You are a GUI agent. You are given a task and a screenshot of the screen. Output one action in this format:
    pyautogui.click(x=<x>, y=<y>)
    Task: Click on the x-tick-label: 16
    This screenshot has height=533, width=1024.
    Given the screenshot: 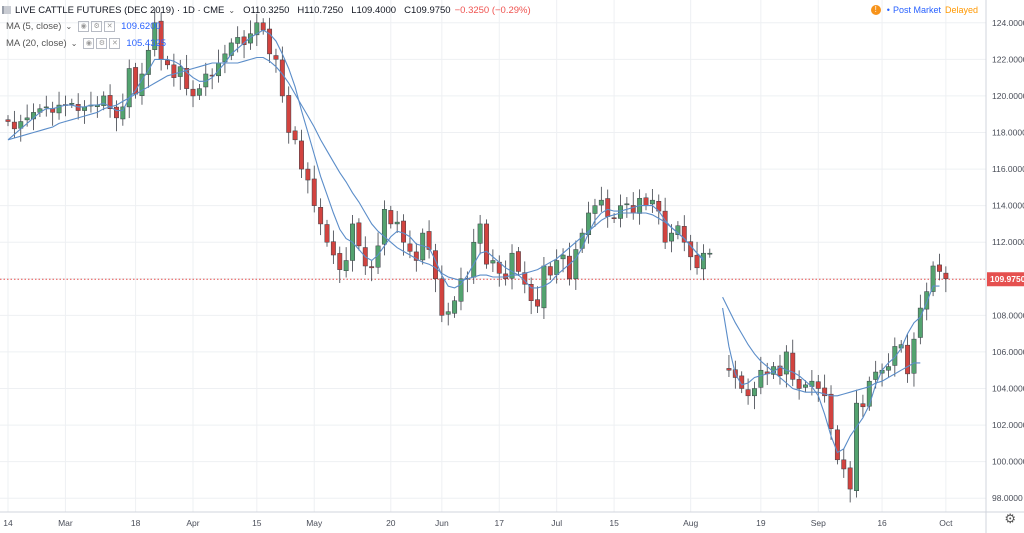 What is the action you would take?
    pyautogui.click(x=882, y=523)
    